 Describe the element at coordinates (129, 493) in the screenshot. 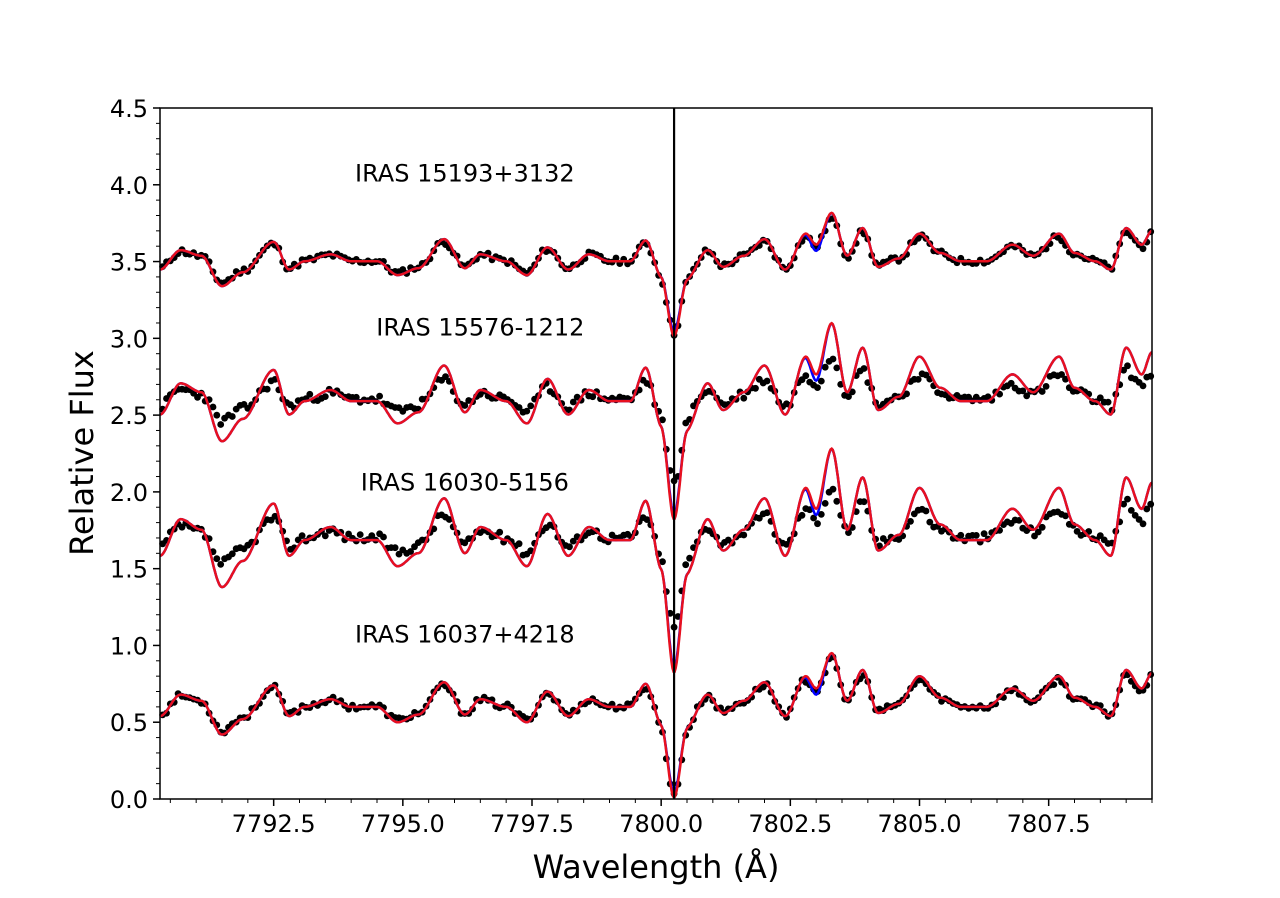

I see `y-tick-label: 2.0` at that location.